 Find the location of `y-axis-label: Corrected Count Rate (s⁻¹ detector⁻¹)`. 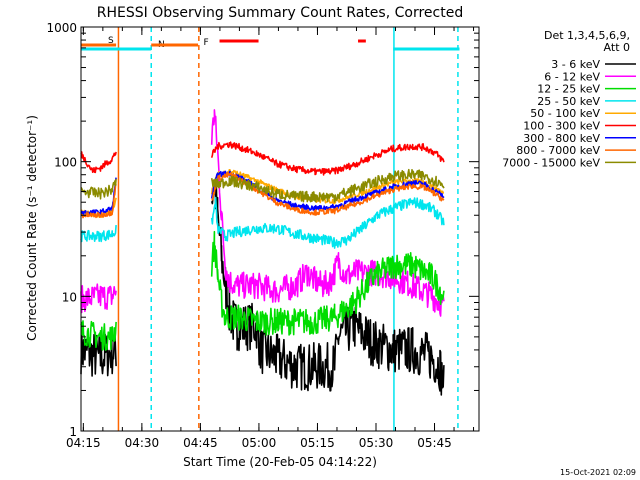

y-axis-label: Corrected Count Rate (s⁻¹ detector⁻¹) is located at coordinates (32, 228).